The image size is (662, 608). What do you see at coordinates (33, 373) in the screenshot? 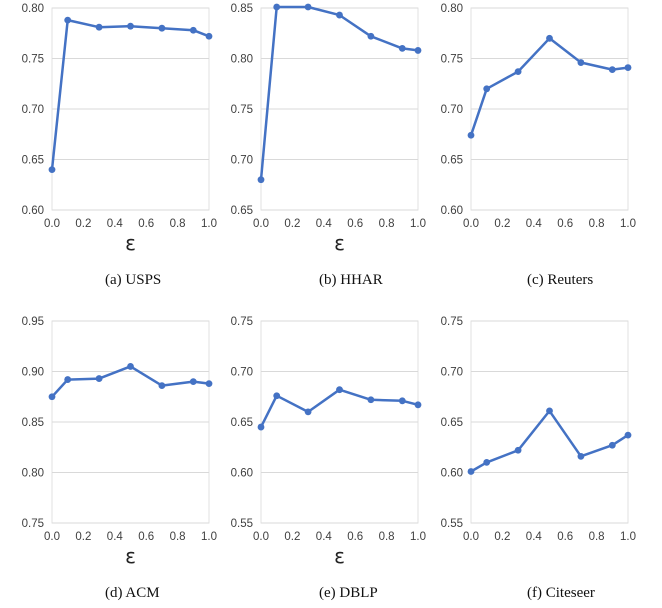
I see `y-tick-label: 0.90` at bounding box center [33, 373].